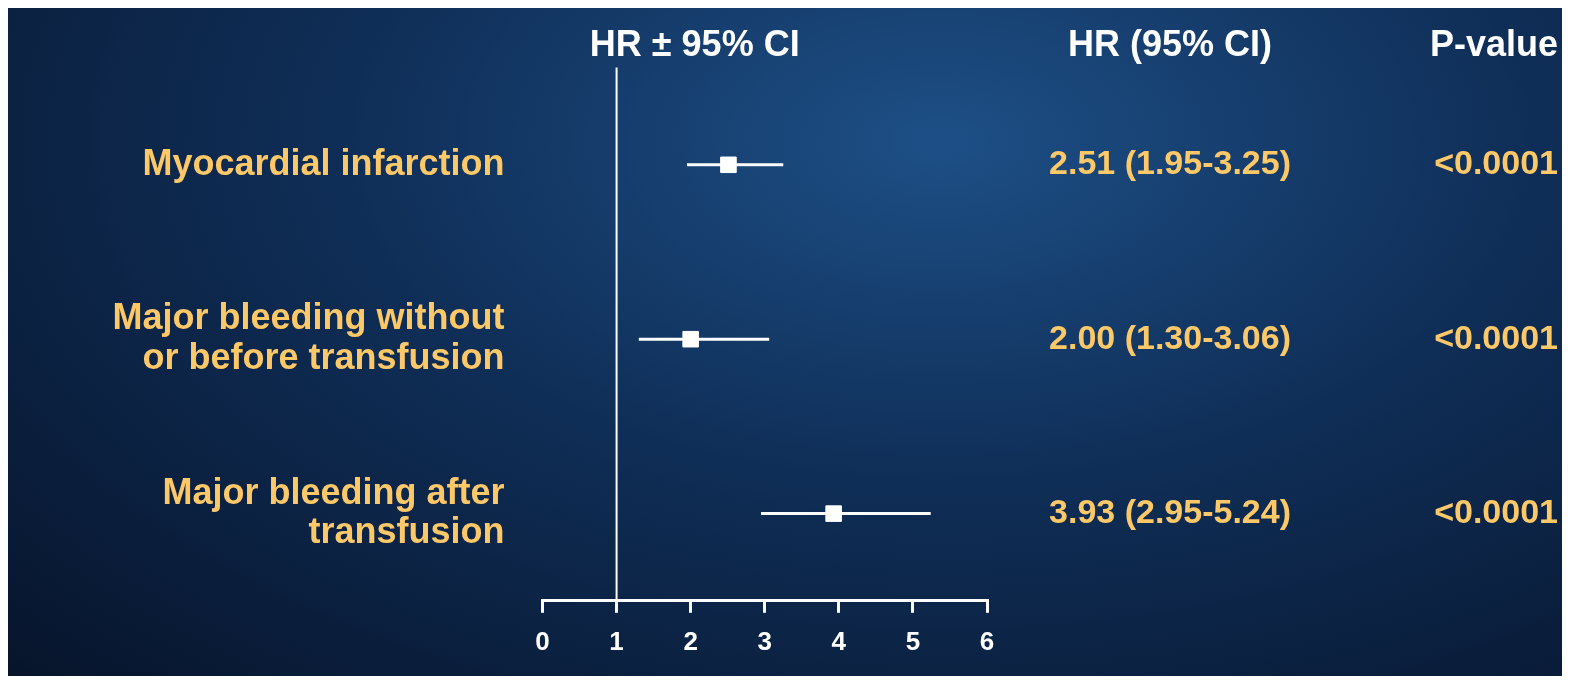 This screenshot has width=1570, height=684. I want to click on x-tick-label: 0, so click(542, 640).